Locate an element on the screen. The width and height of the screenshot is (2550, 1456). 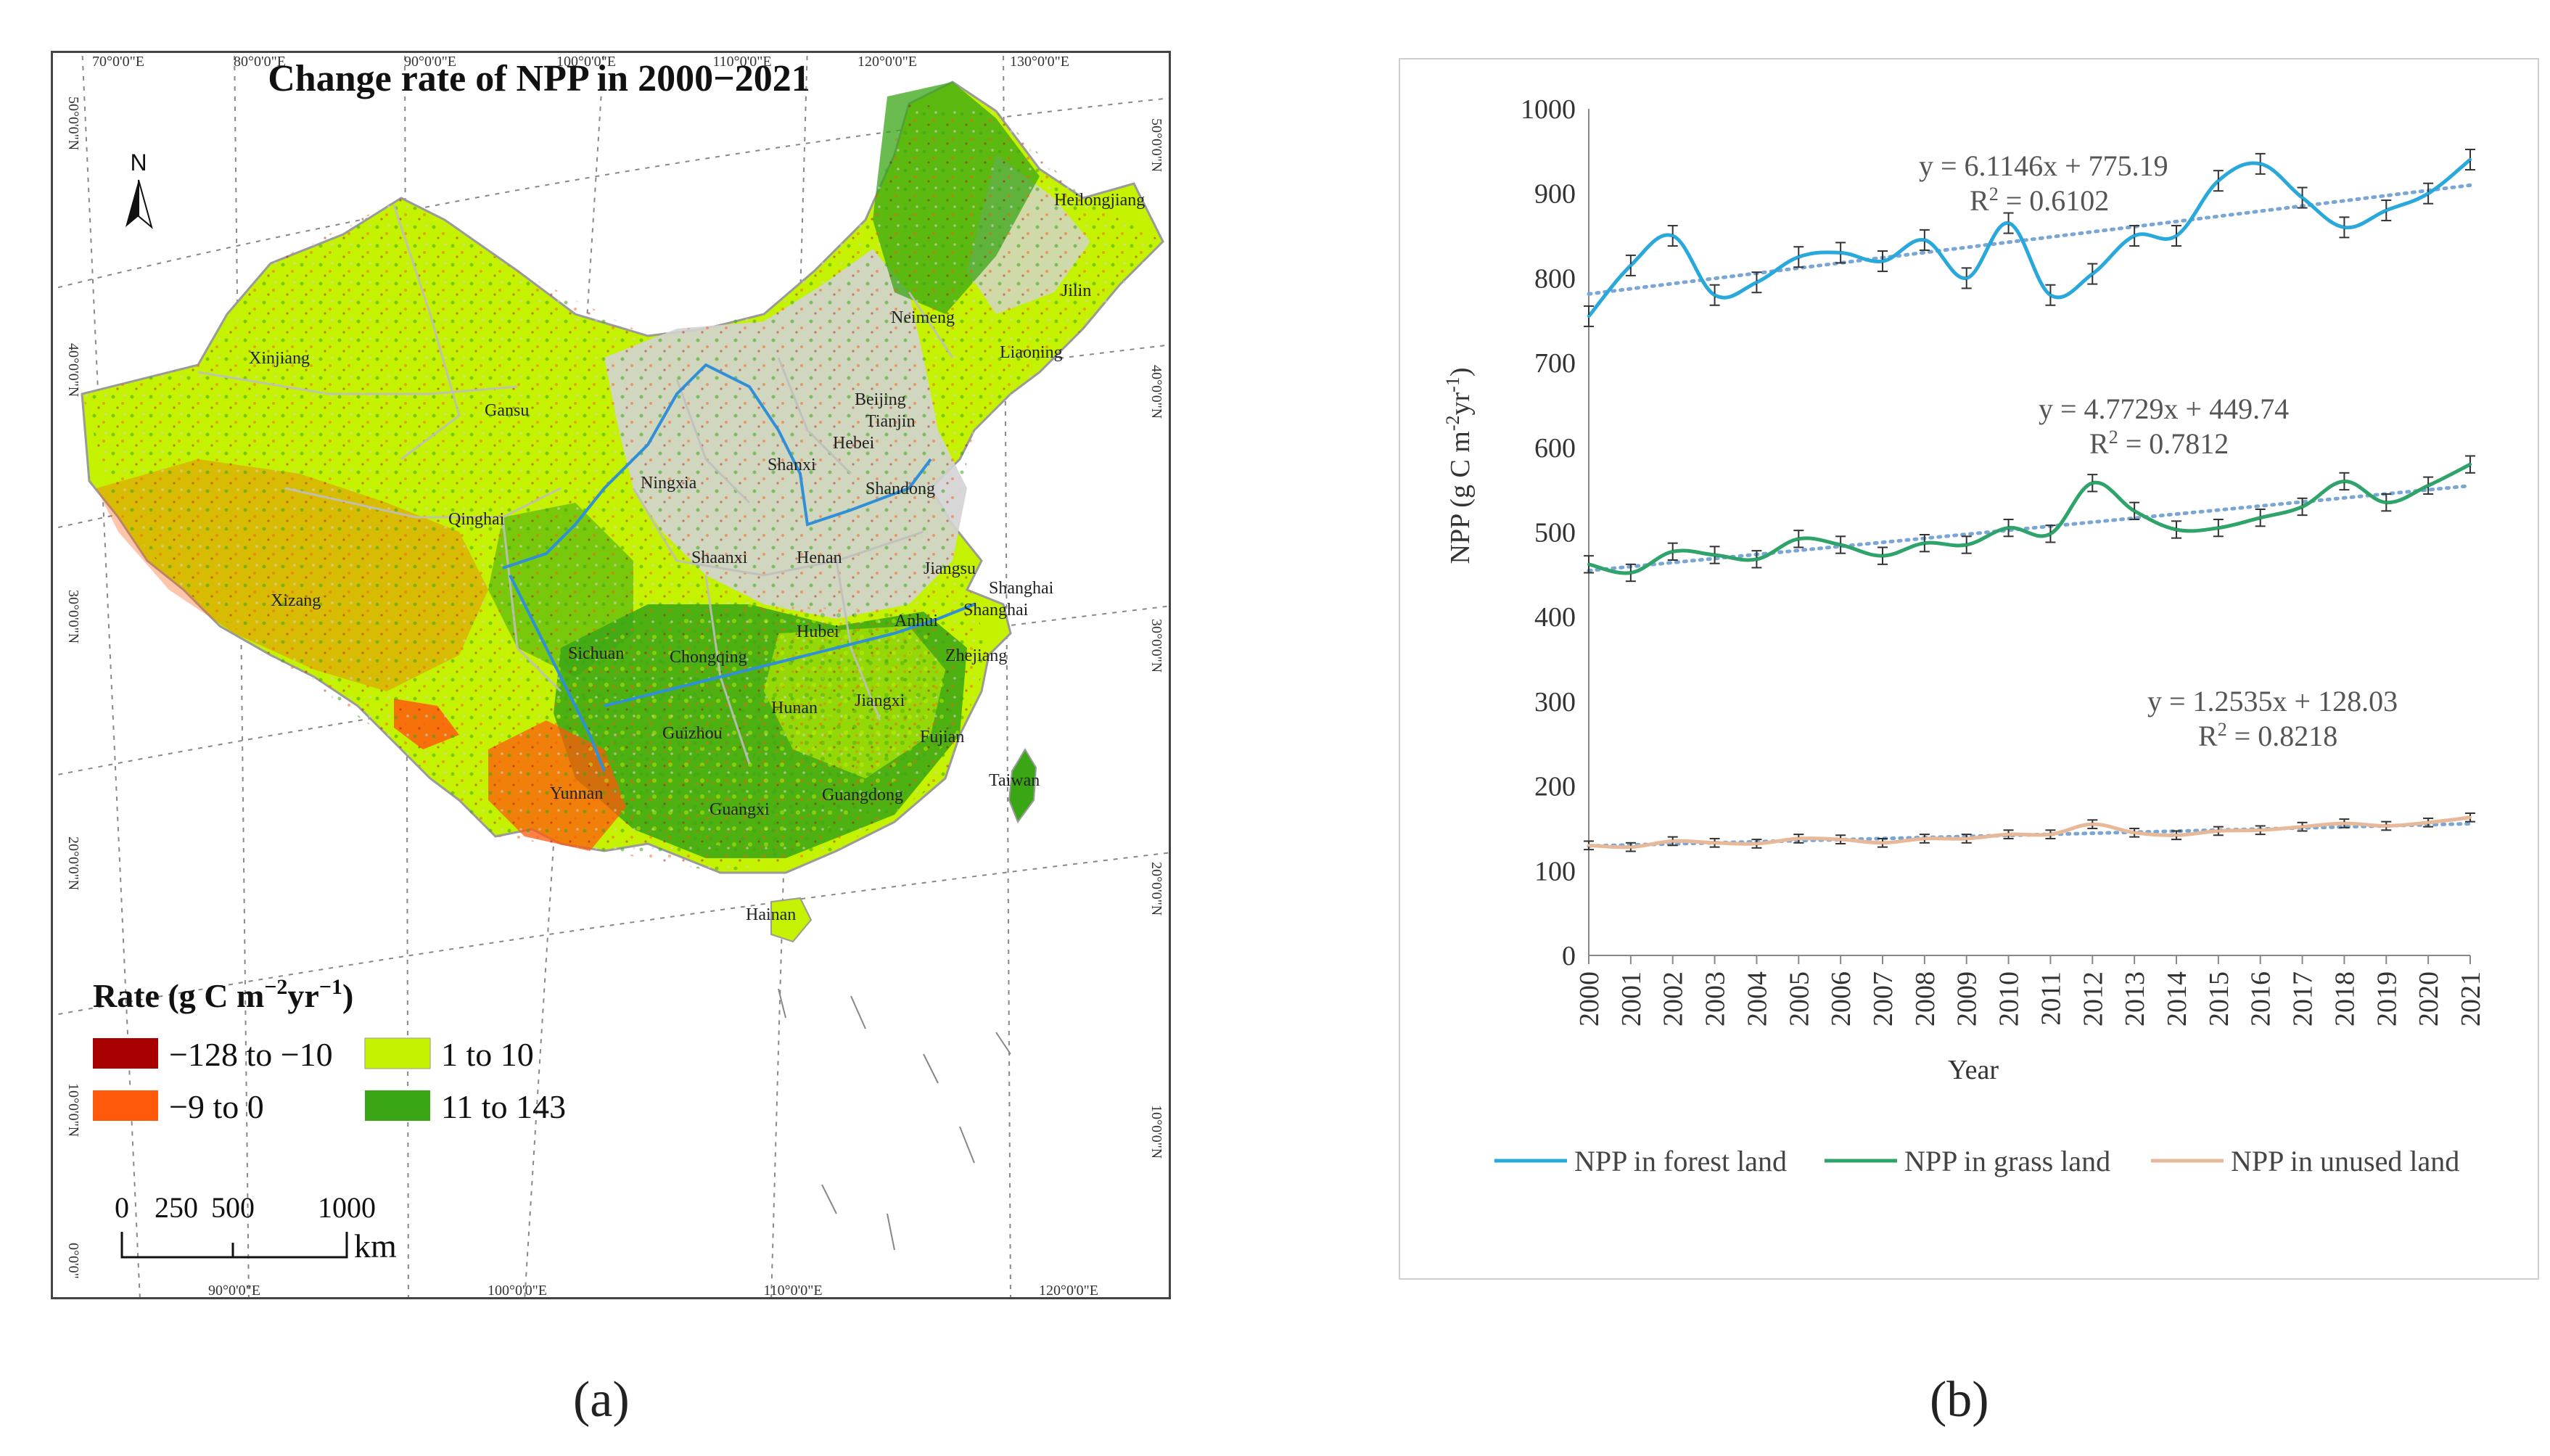
bottom-lon-label: 120°0'0"E is located at coordinates (1068, 1290).